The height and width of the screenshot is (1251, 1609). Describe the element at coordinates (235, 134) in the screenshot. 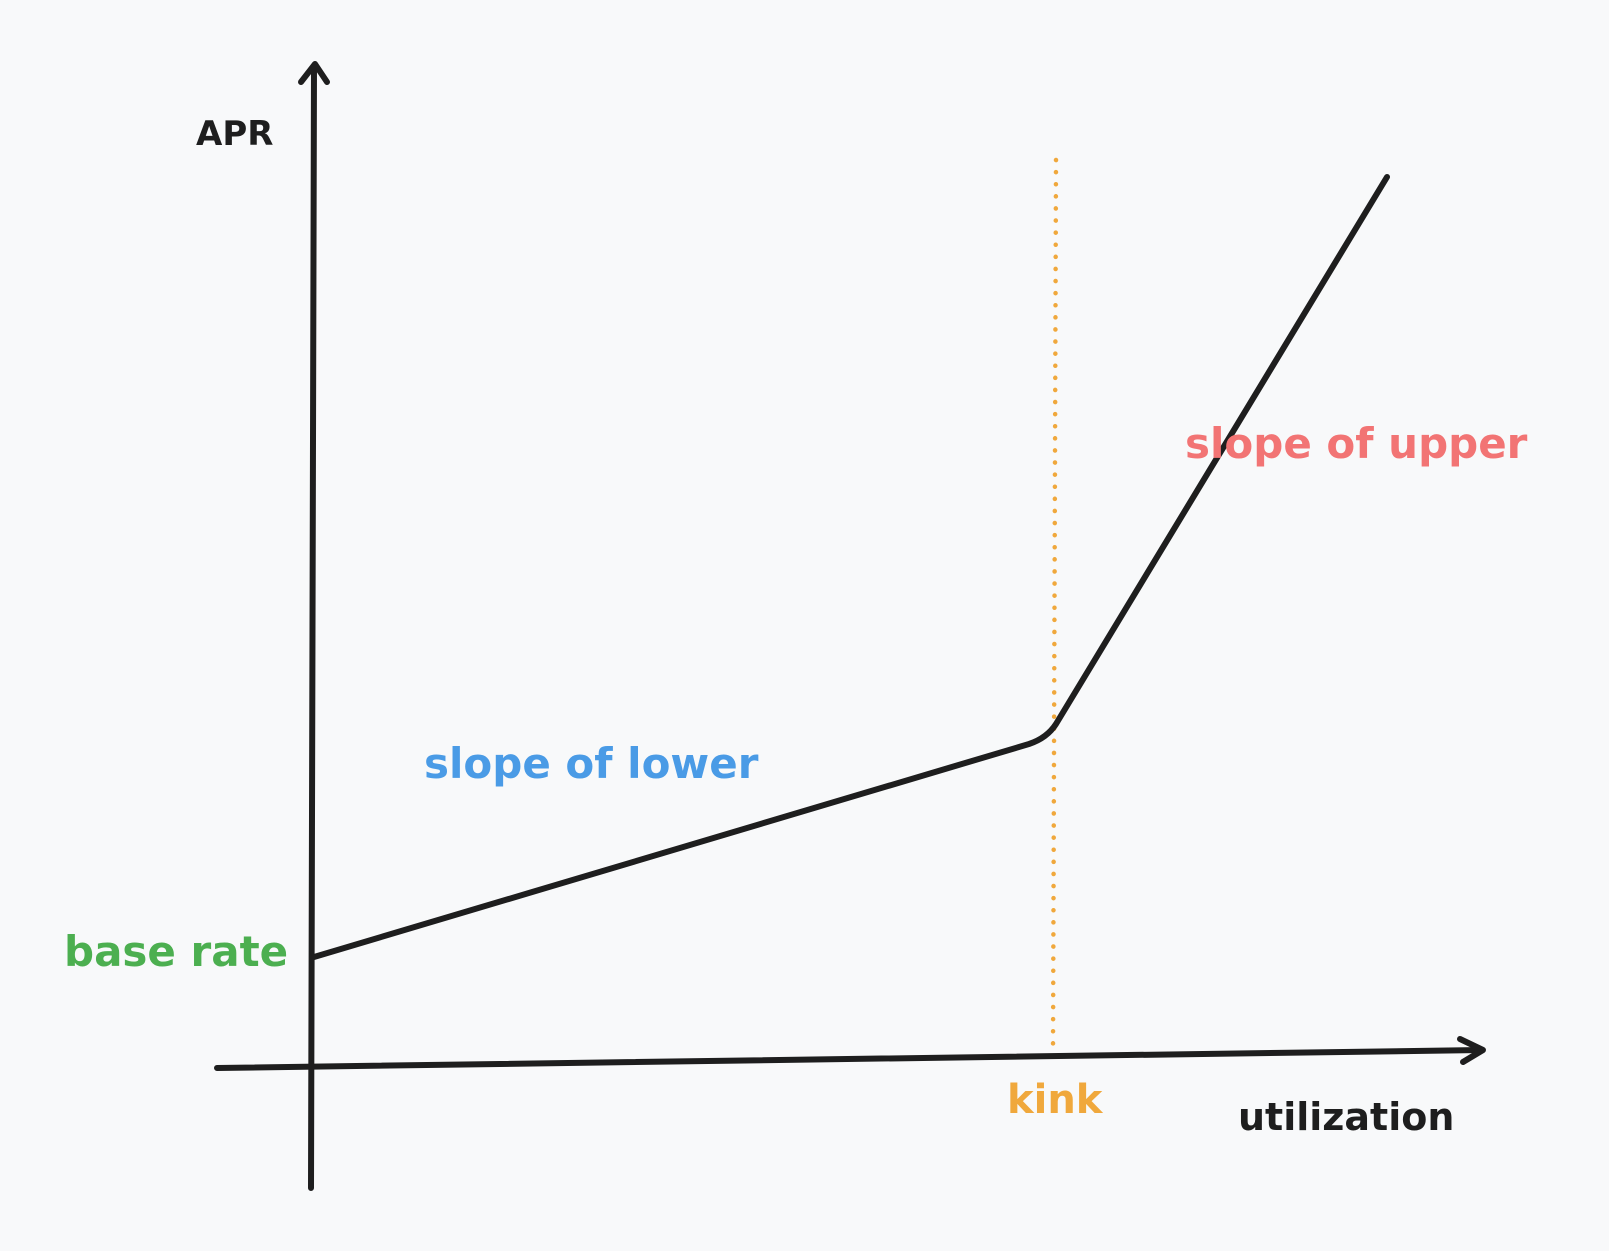

I see `y-axis-label: APR` at that location.